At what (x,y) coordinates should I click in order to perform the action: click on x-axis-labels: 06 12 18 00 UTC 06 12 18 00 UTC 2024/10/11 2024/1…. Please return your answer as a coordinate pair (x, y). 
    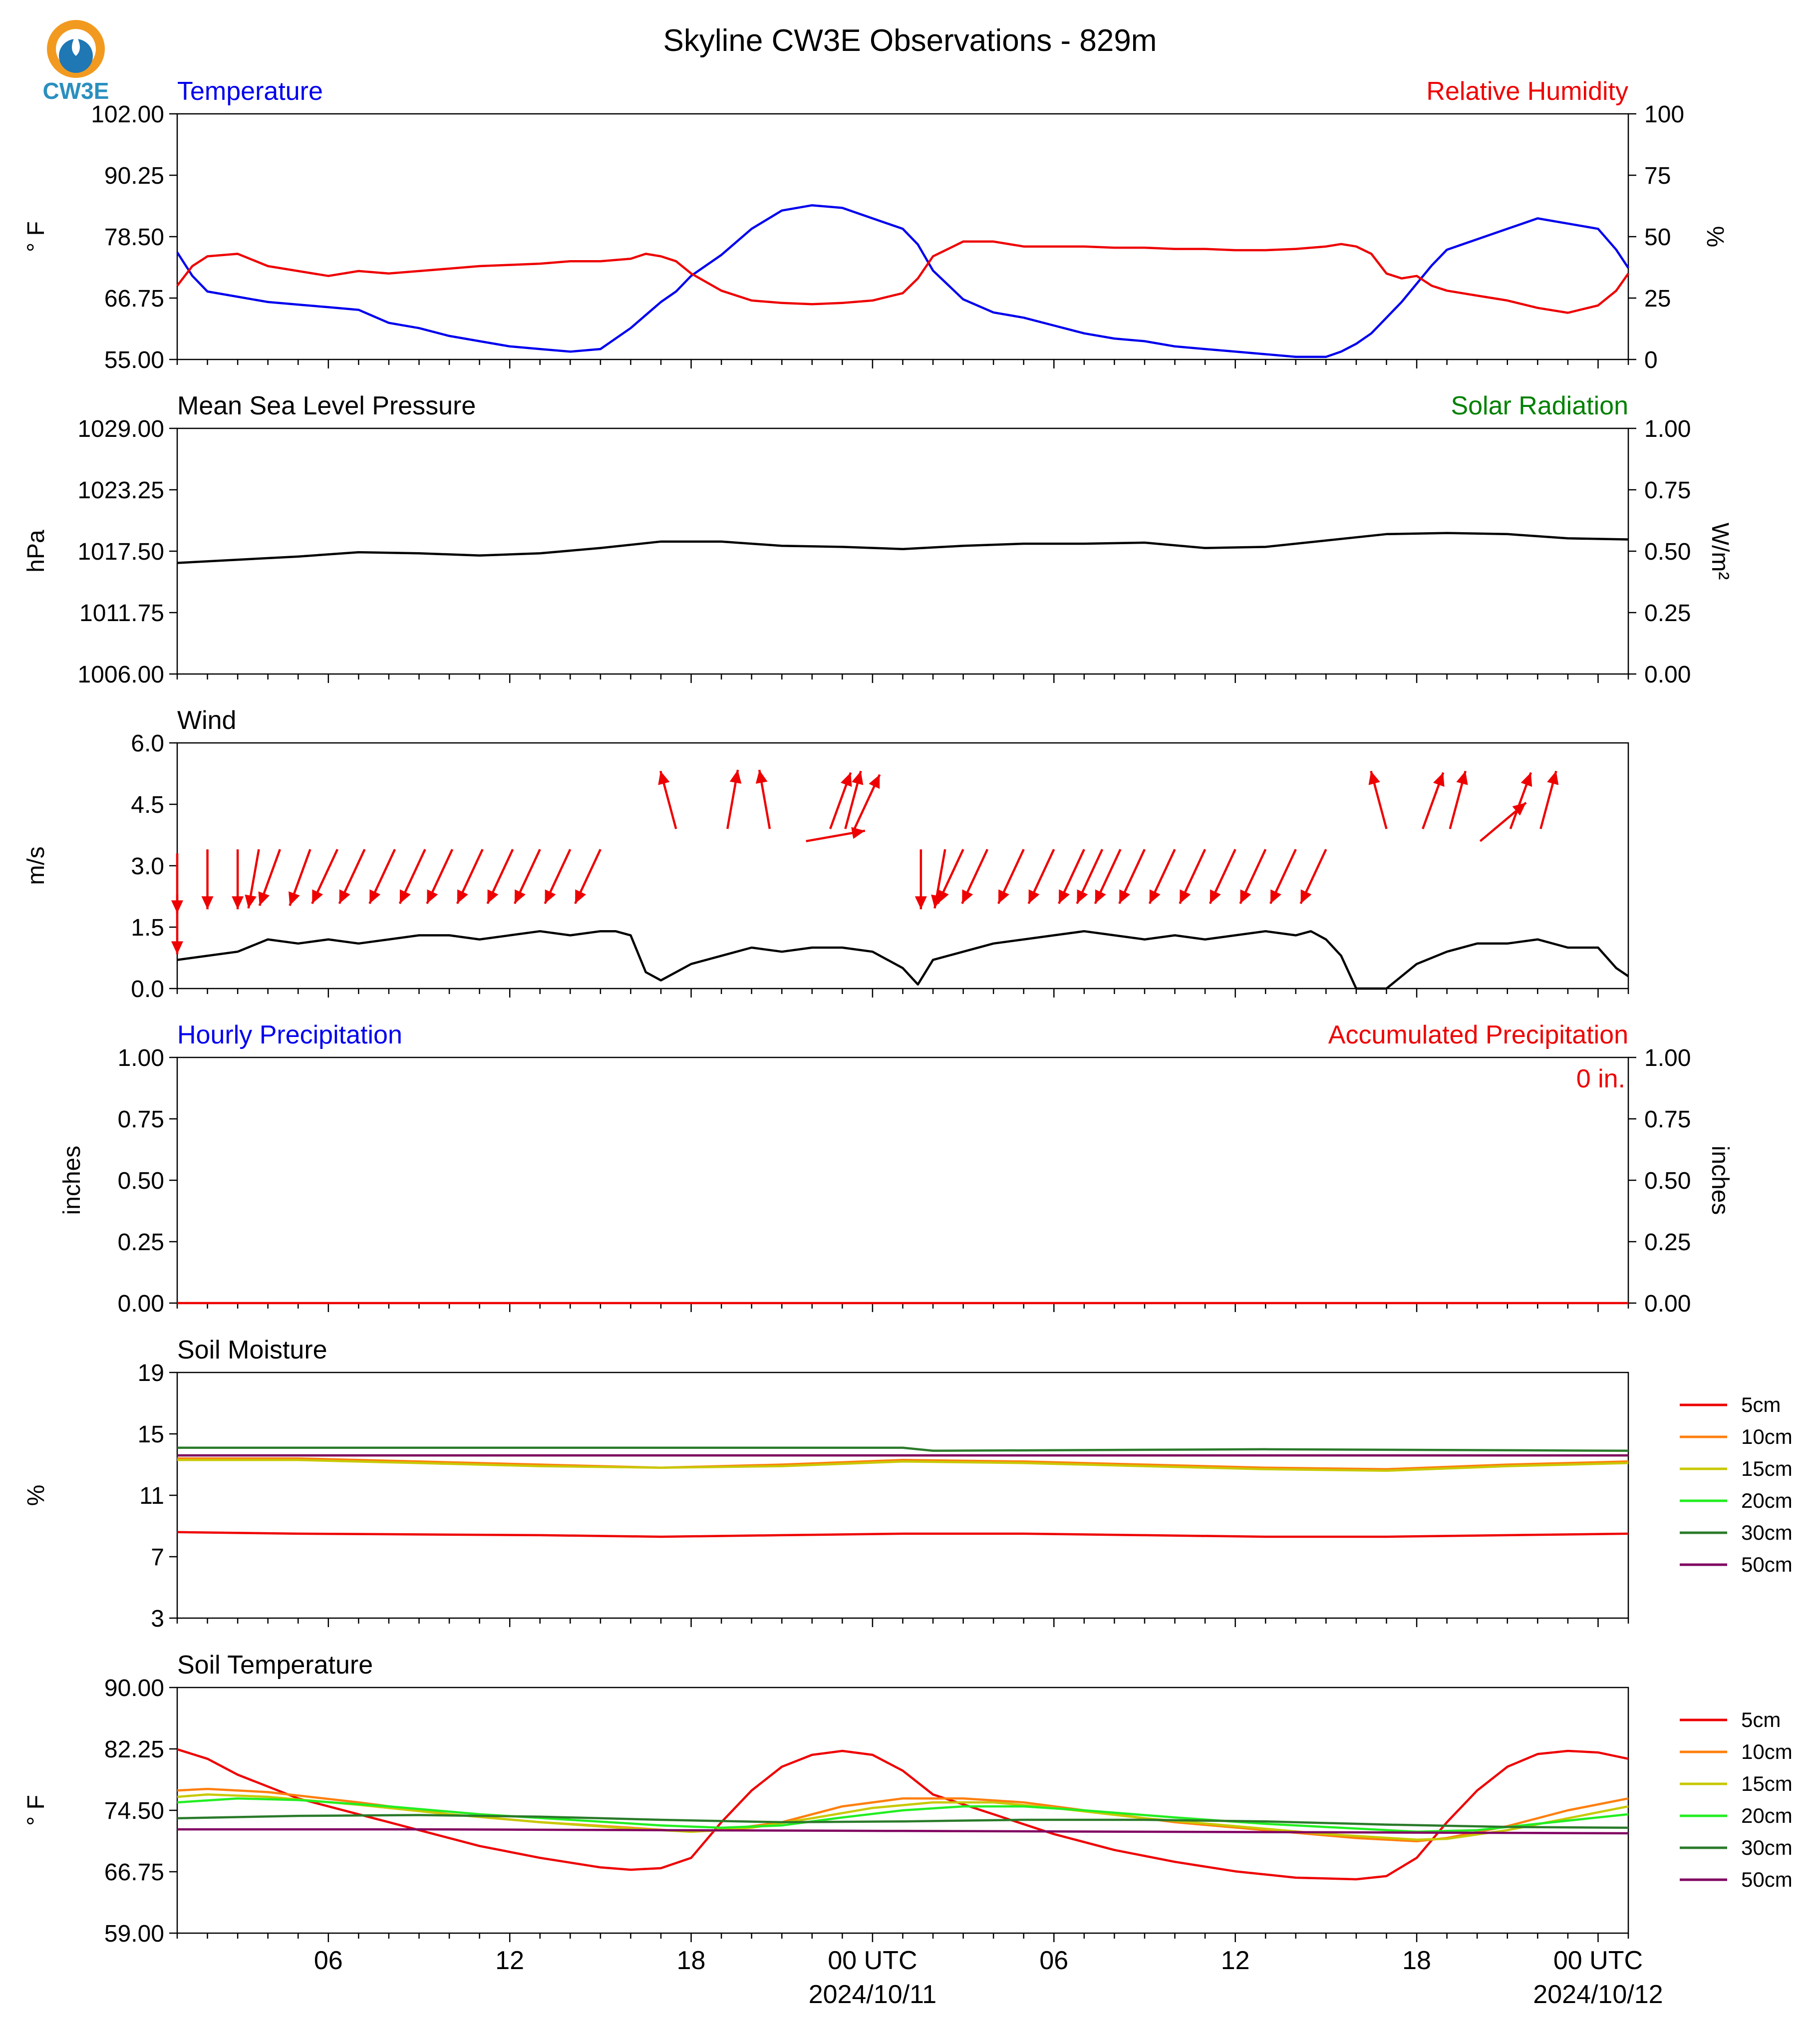
    Looking at the image, I should click on (988, 1978).